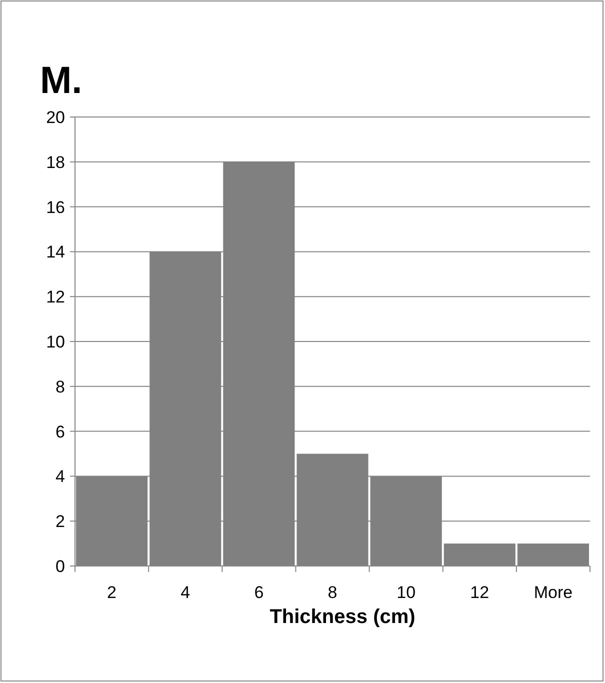  What do you see at coordinates (55, 207) in the screenshot?
I see `y-tick-label: 16` at bounding box center [55, 207].